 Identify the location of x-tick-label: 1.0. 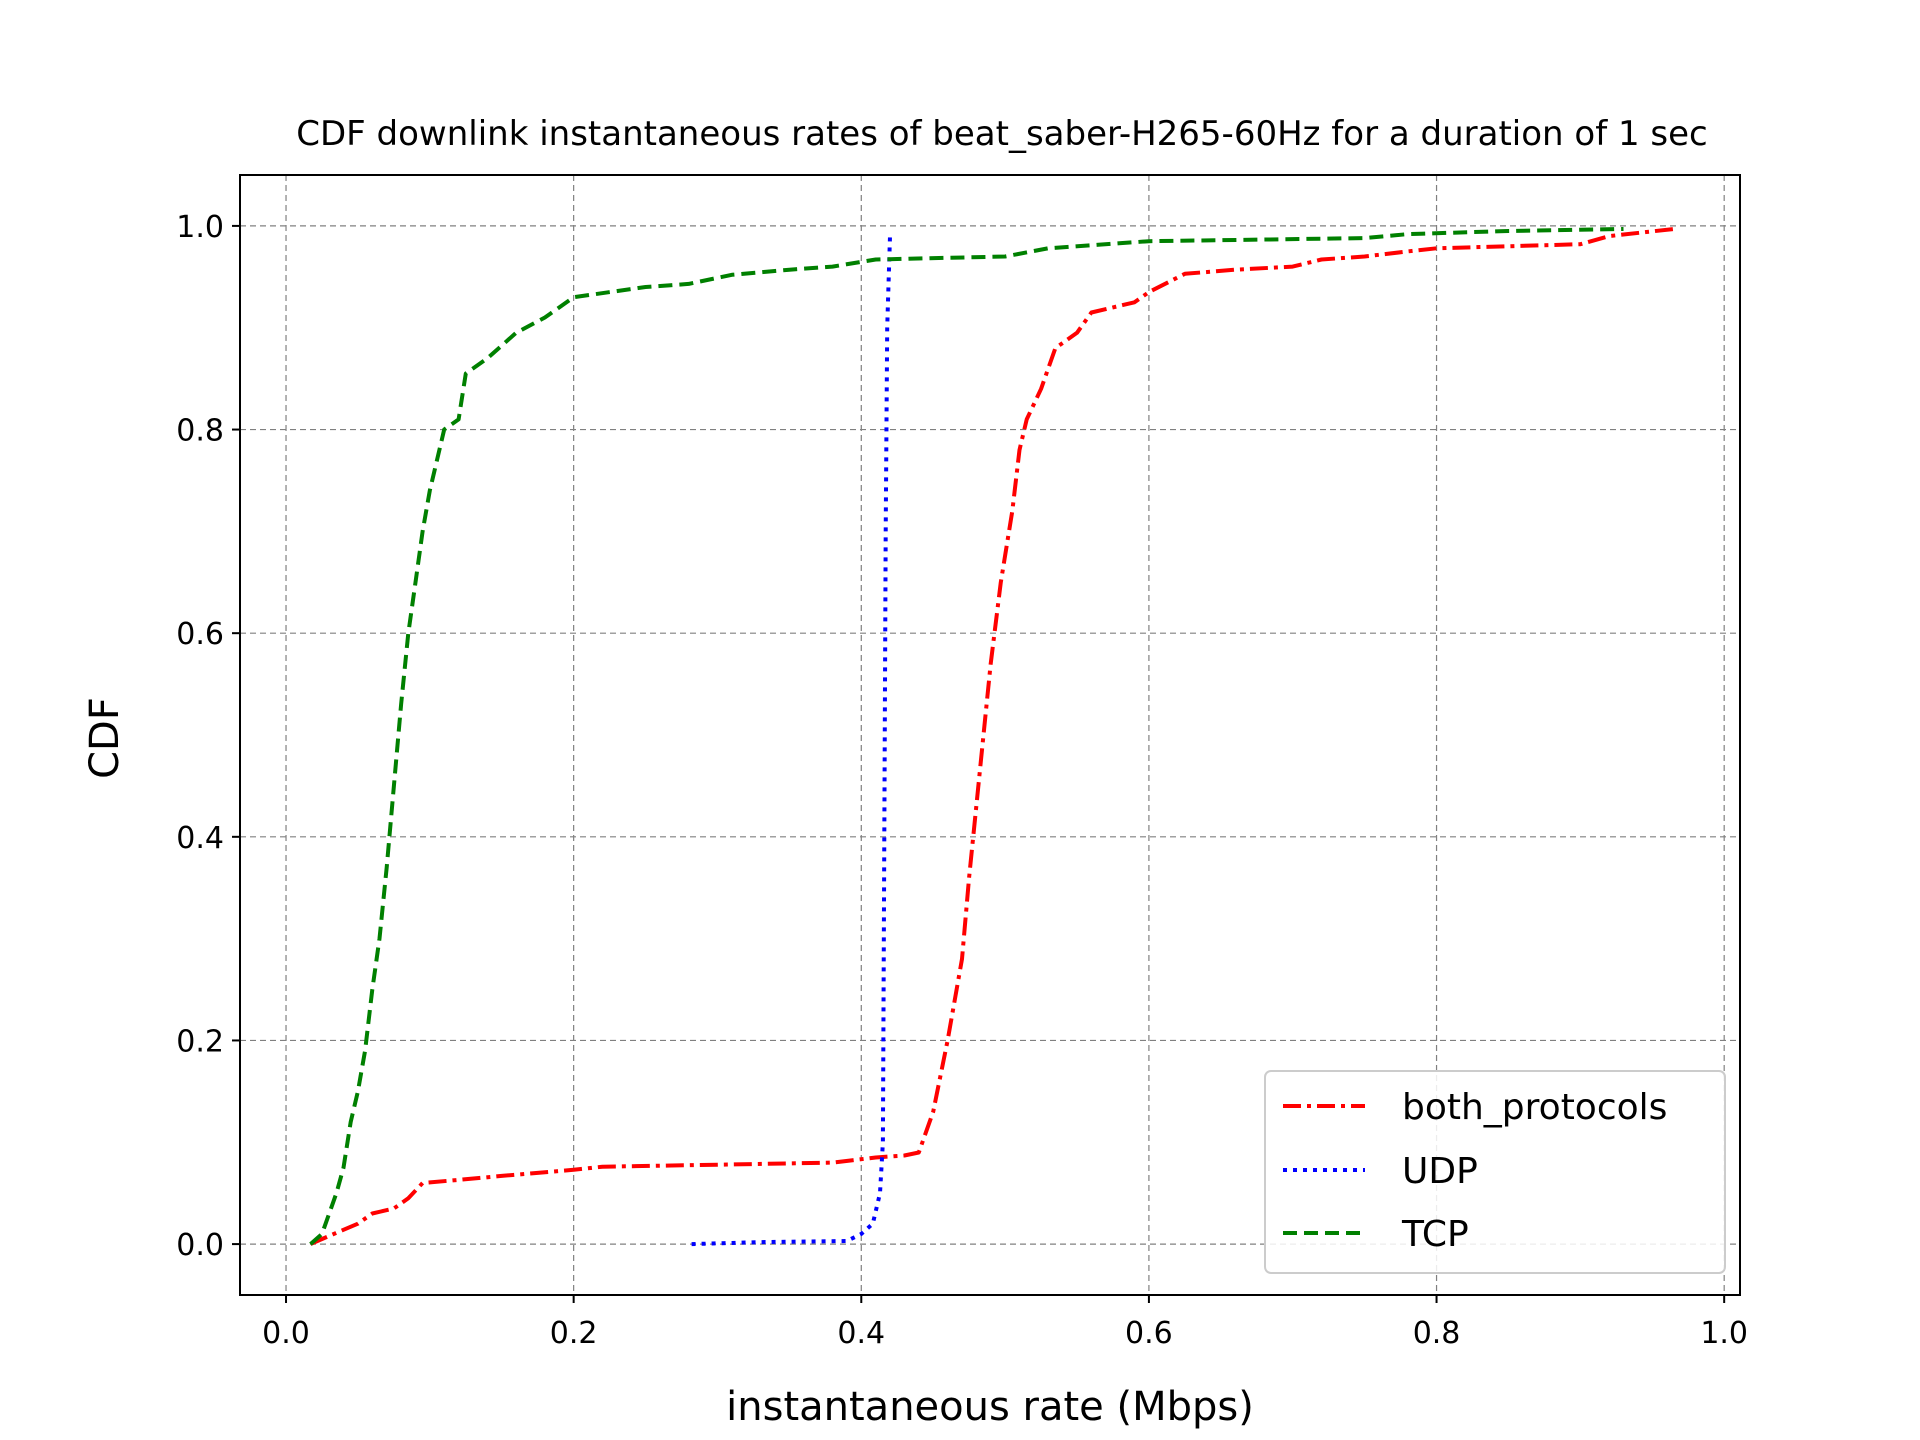
(1724, 1333).